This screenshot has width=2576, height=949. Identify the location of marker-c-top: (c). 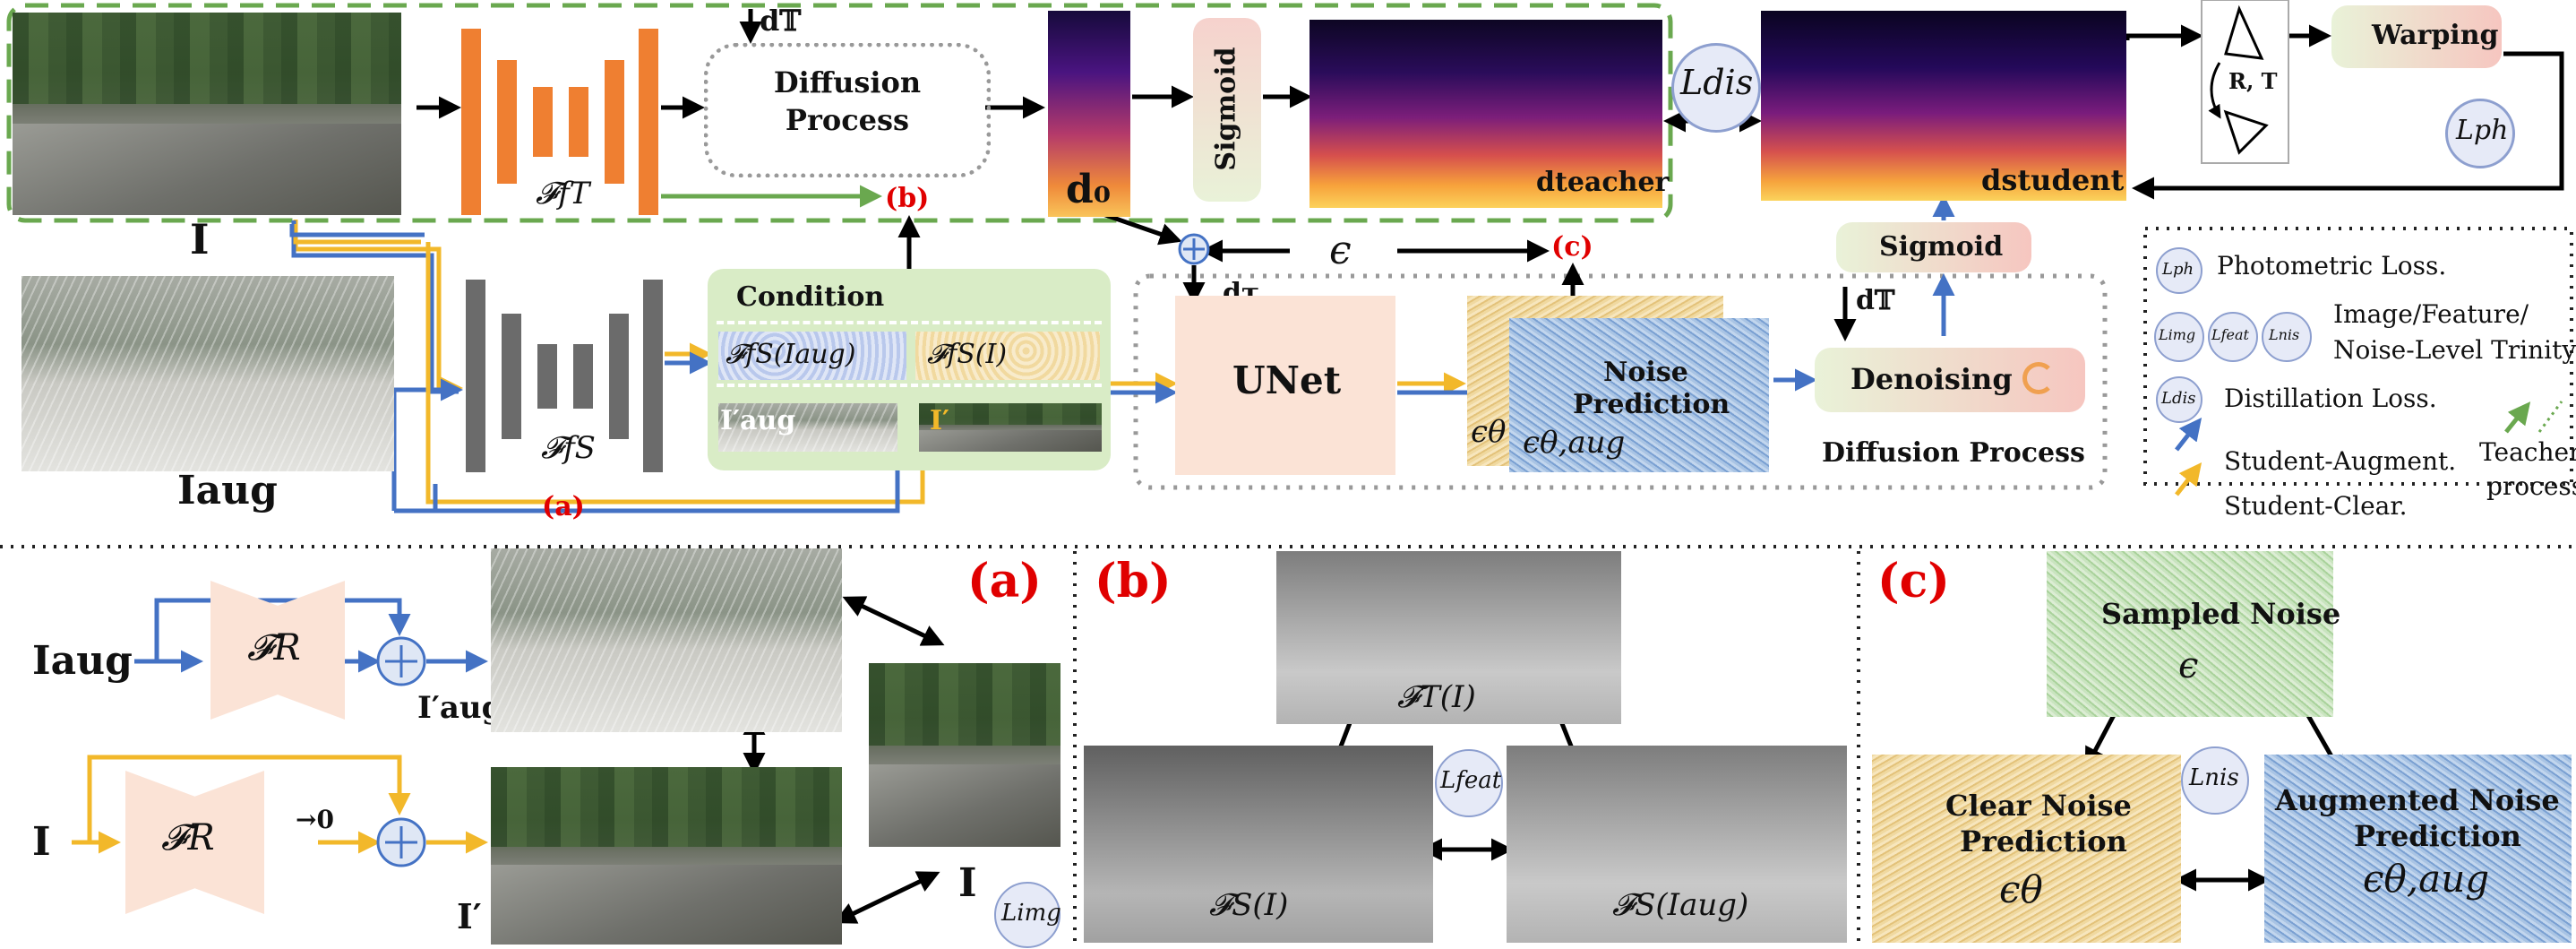
(1572, 247).